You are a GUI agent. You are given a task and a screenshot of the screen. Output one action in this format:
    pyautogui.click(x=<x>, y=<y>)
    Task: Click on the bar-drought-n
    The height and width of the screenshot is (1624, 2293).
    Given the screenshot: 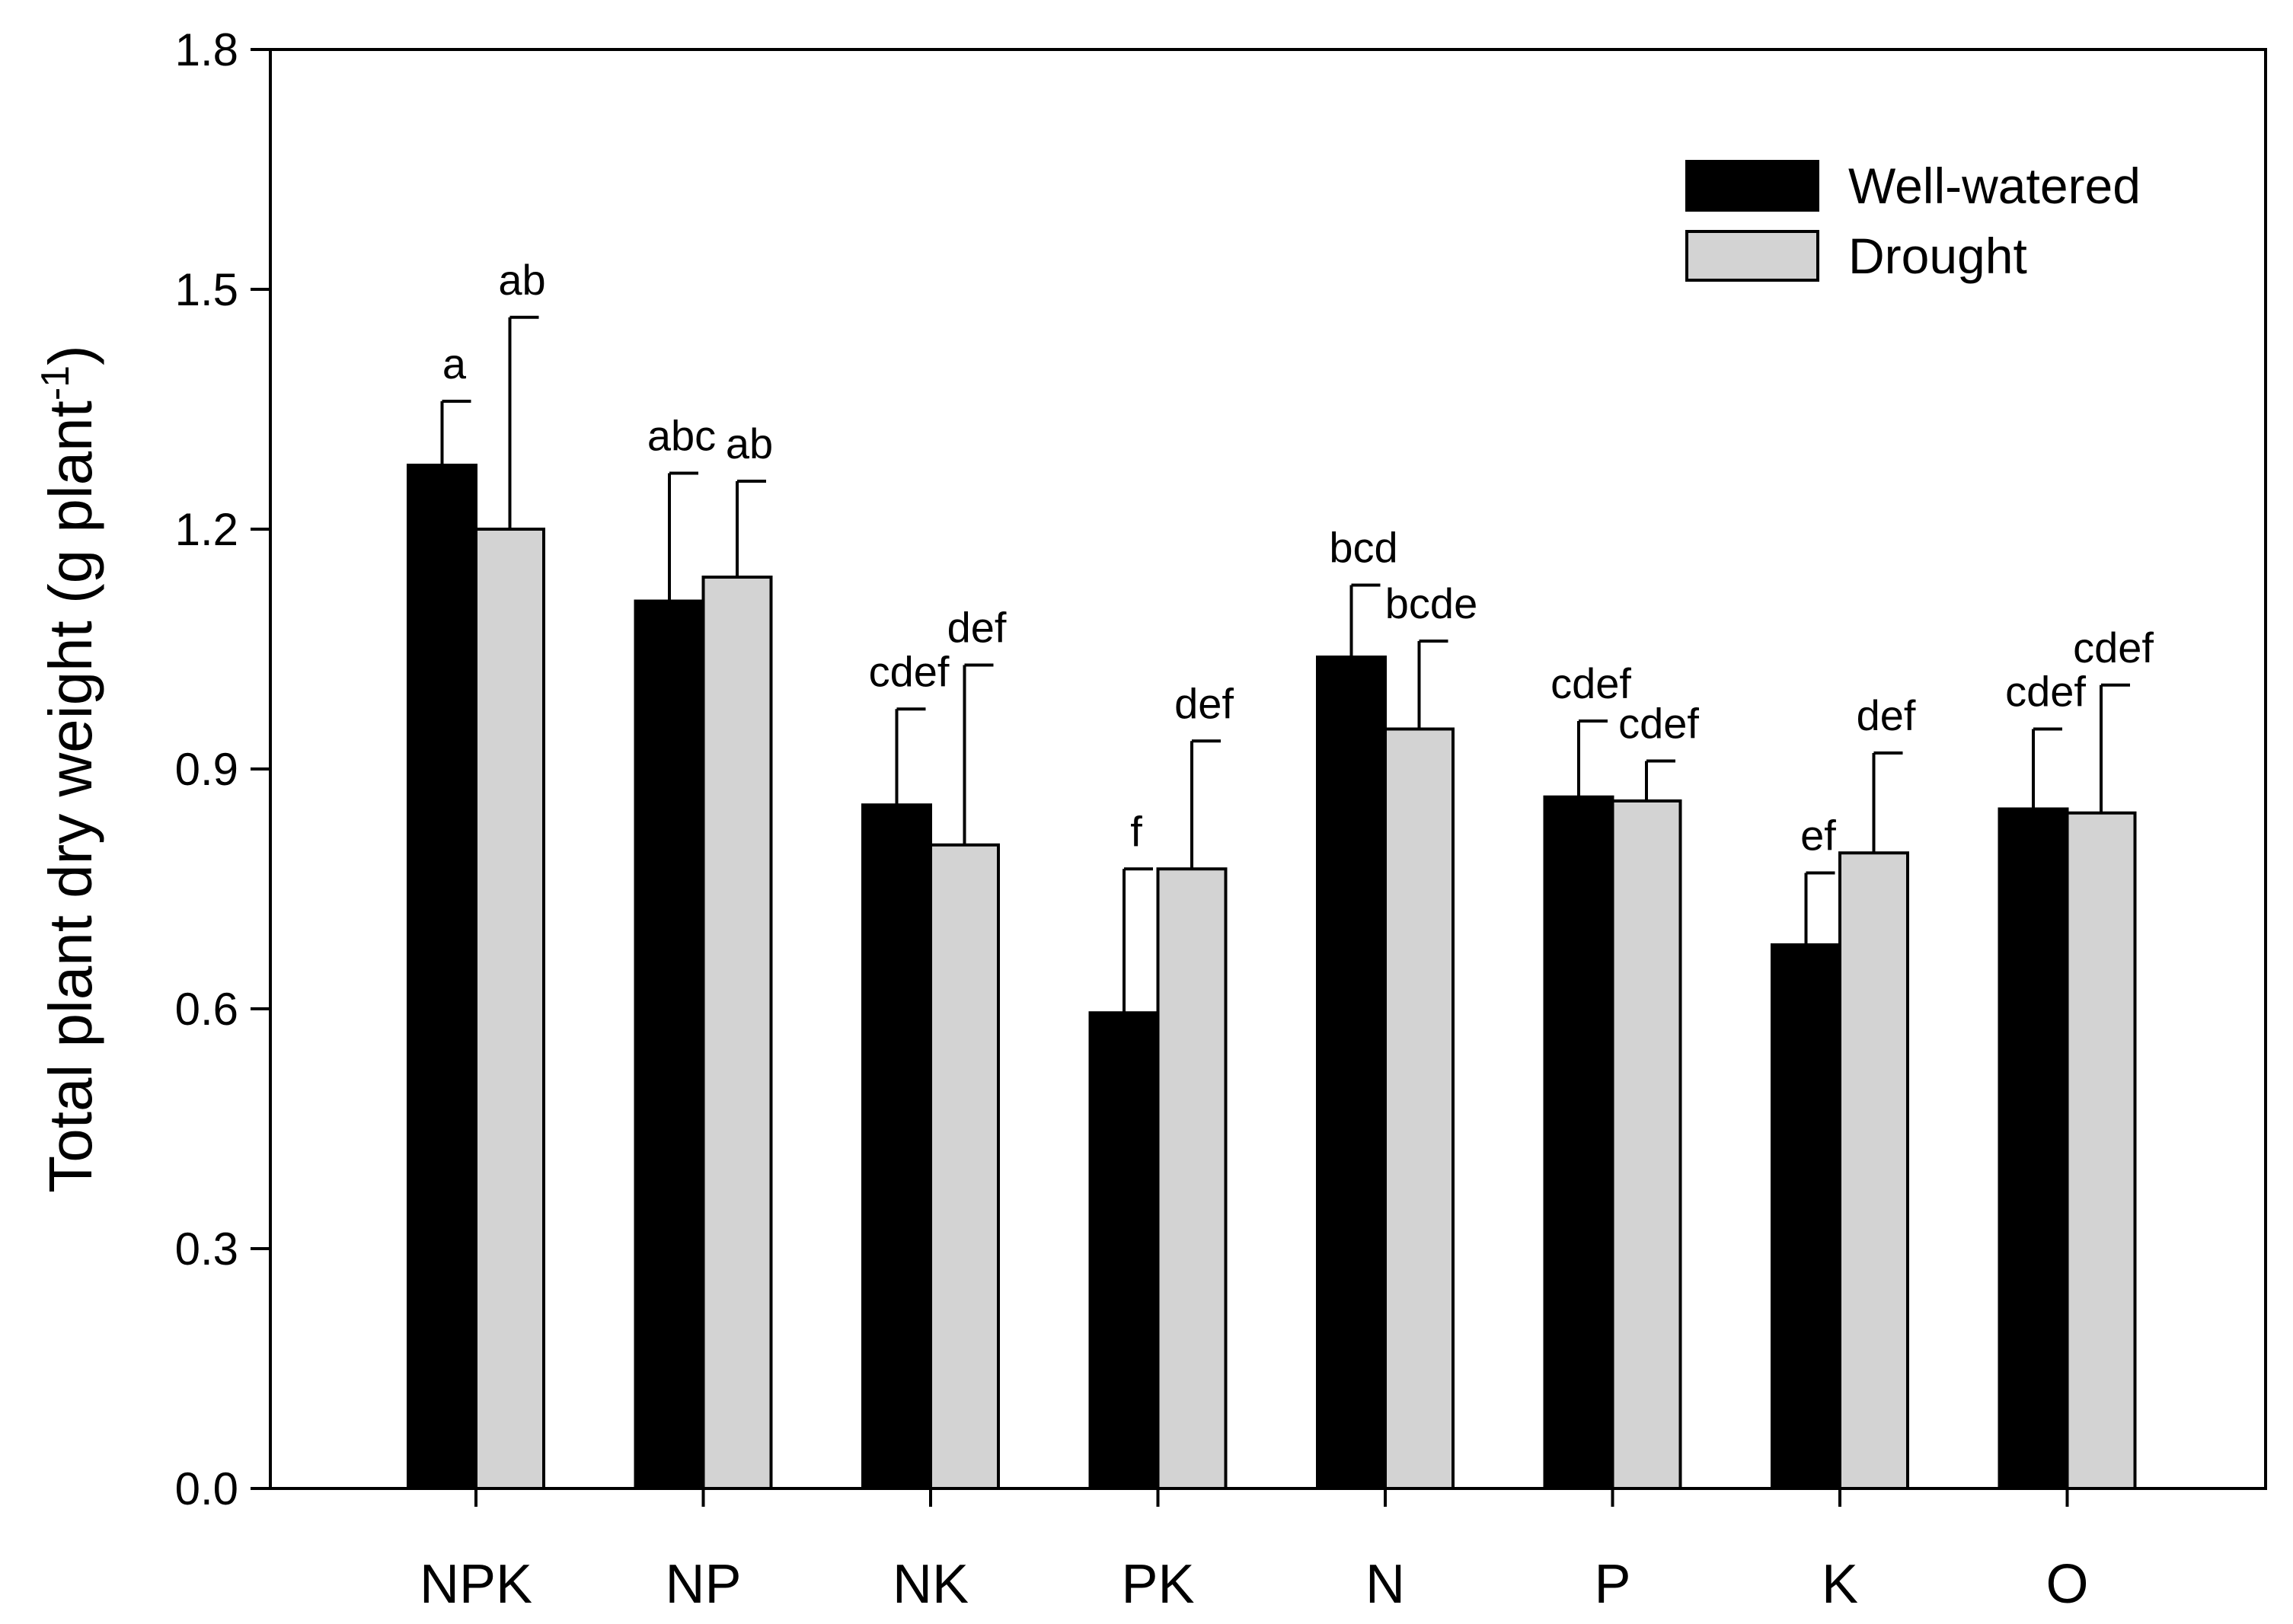 What is the action you would take?
    pyautogui.click(x=1419, y=1108)
    